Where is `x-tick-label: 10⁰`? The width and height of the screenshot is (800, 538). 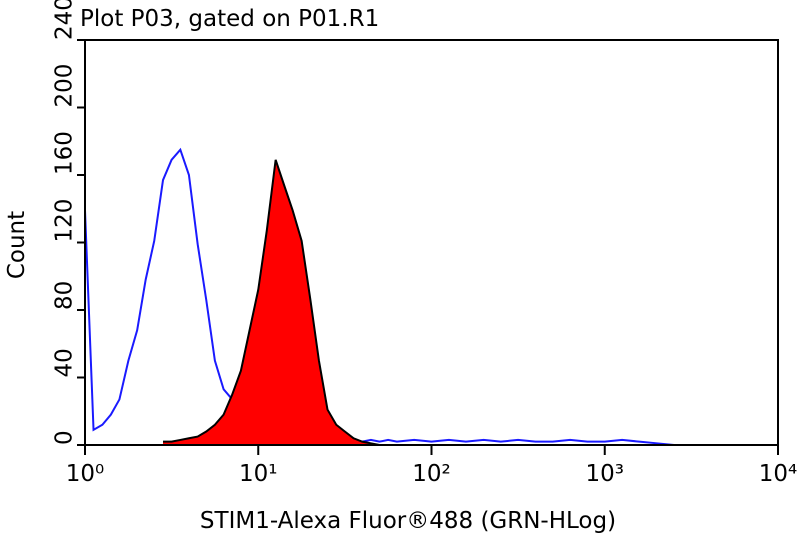 x-tick-label: 10⁰ is located at coordinates (85, 474).